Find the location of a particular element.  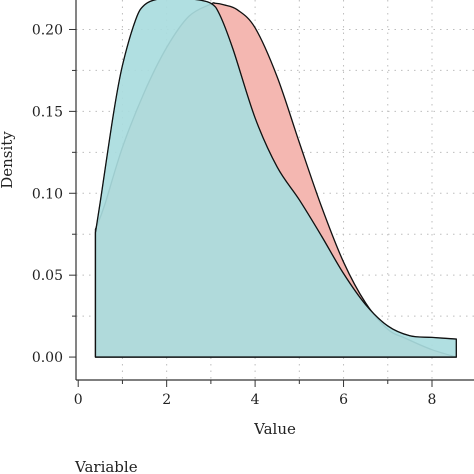

y-tick-label: 0.15 is located at coordinates (47, 112).